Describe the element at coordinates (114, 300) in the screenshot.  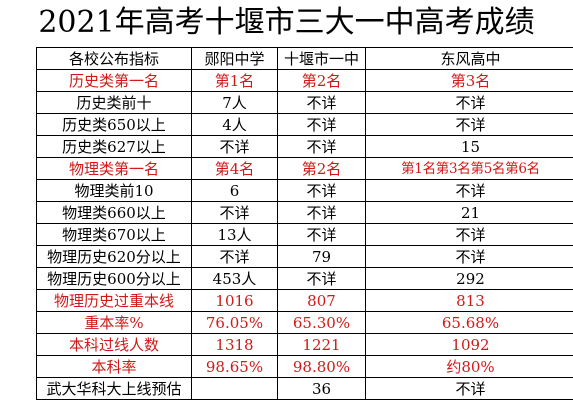
I see `row-label-cell: 物理历史过重本线` at that location.